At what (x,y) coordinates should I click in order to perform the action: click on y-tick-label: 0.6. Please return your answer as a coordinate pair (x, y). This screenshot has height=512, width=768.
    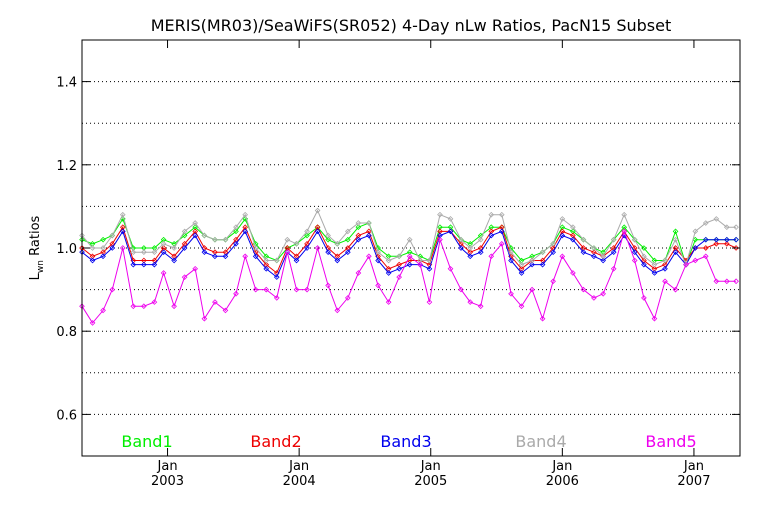
    Looking at the image, I should click on (66, 415).